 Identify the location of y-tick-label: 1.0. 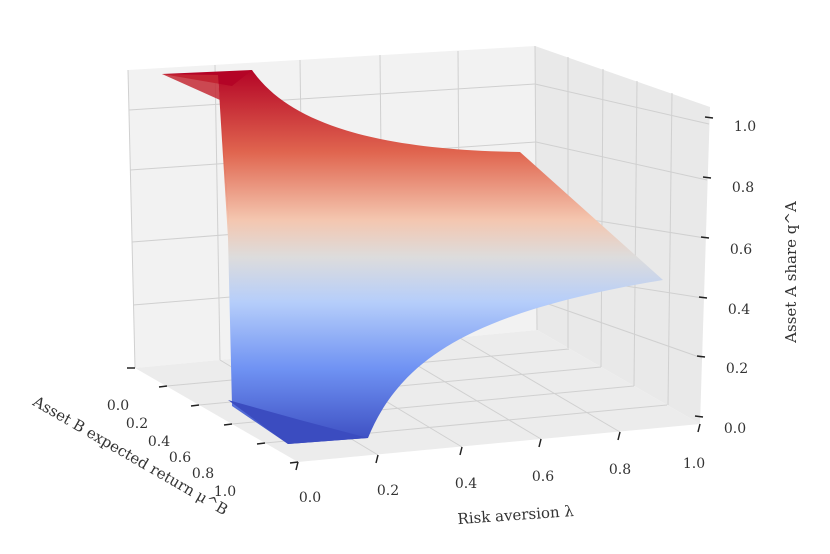
(225, 492).